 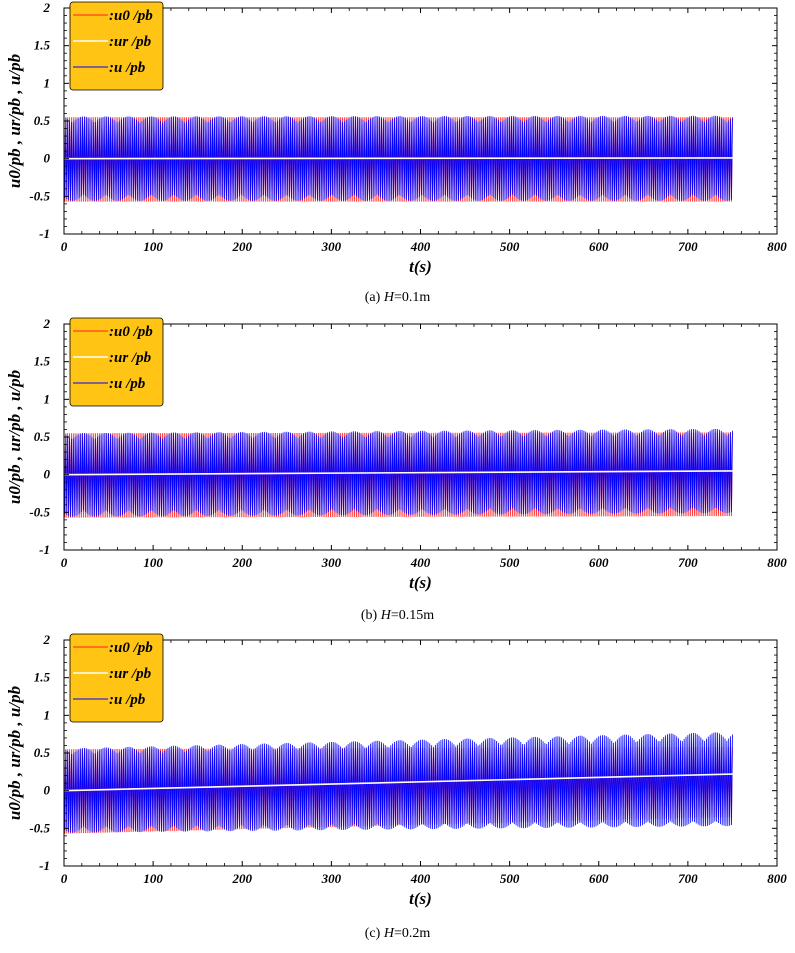 I want to click on caption-a: (a) H=0.1m, so click(x=397, y=298).